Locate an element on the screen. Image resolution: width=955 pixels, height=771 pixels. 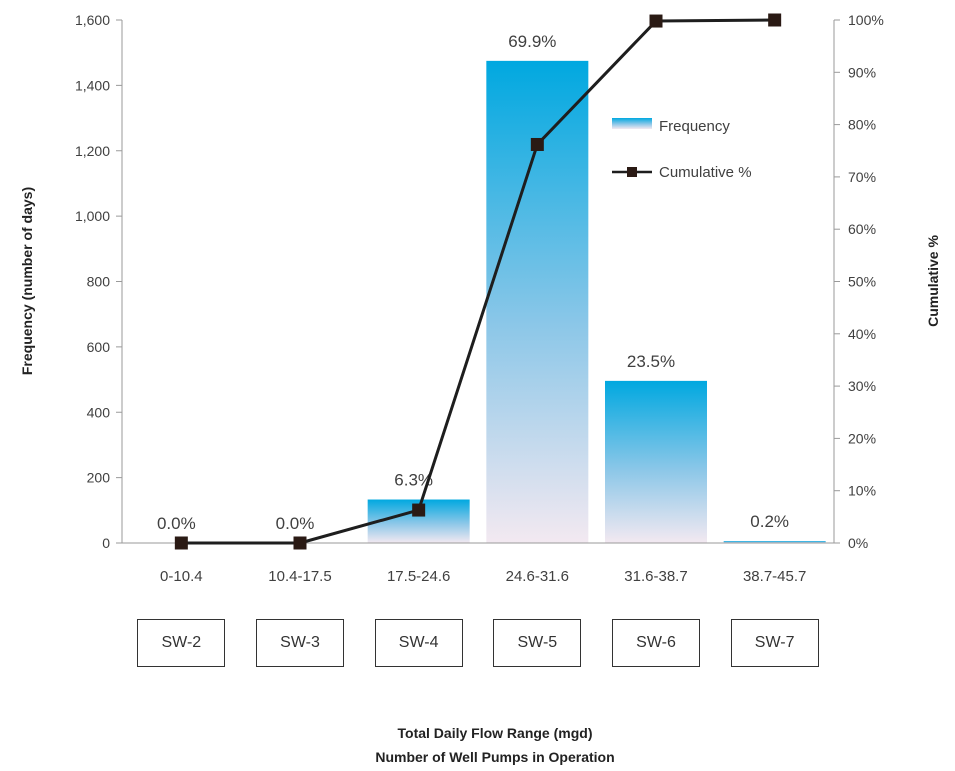
right-tick-label: 70% is located at coordinates (862, 177).